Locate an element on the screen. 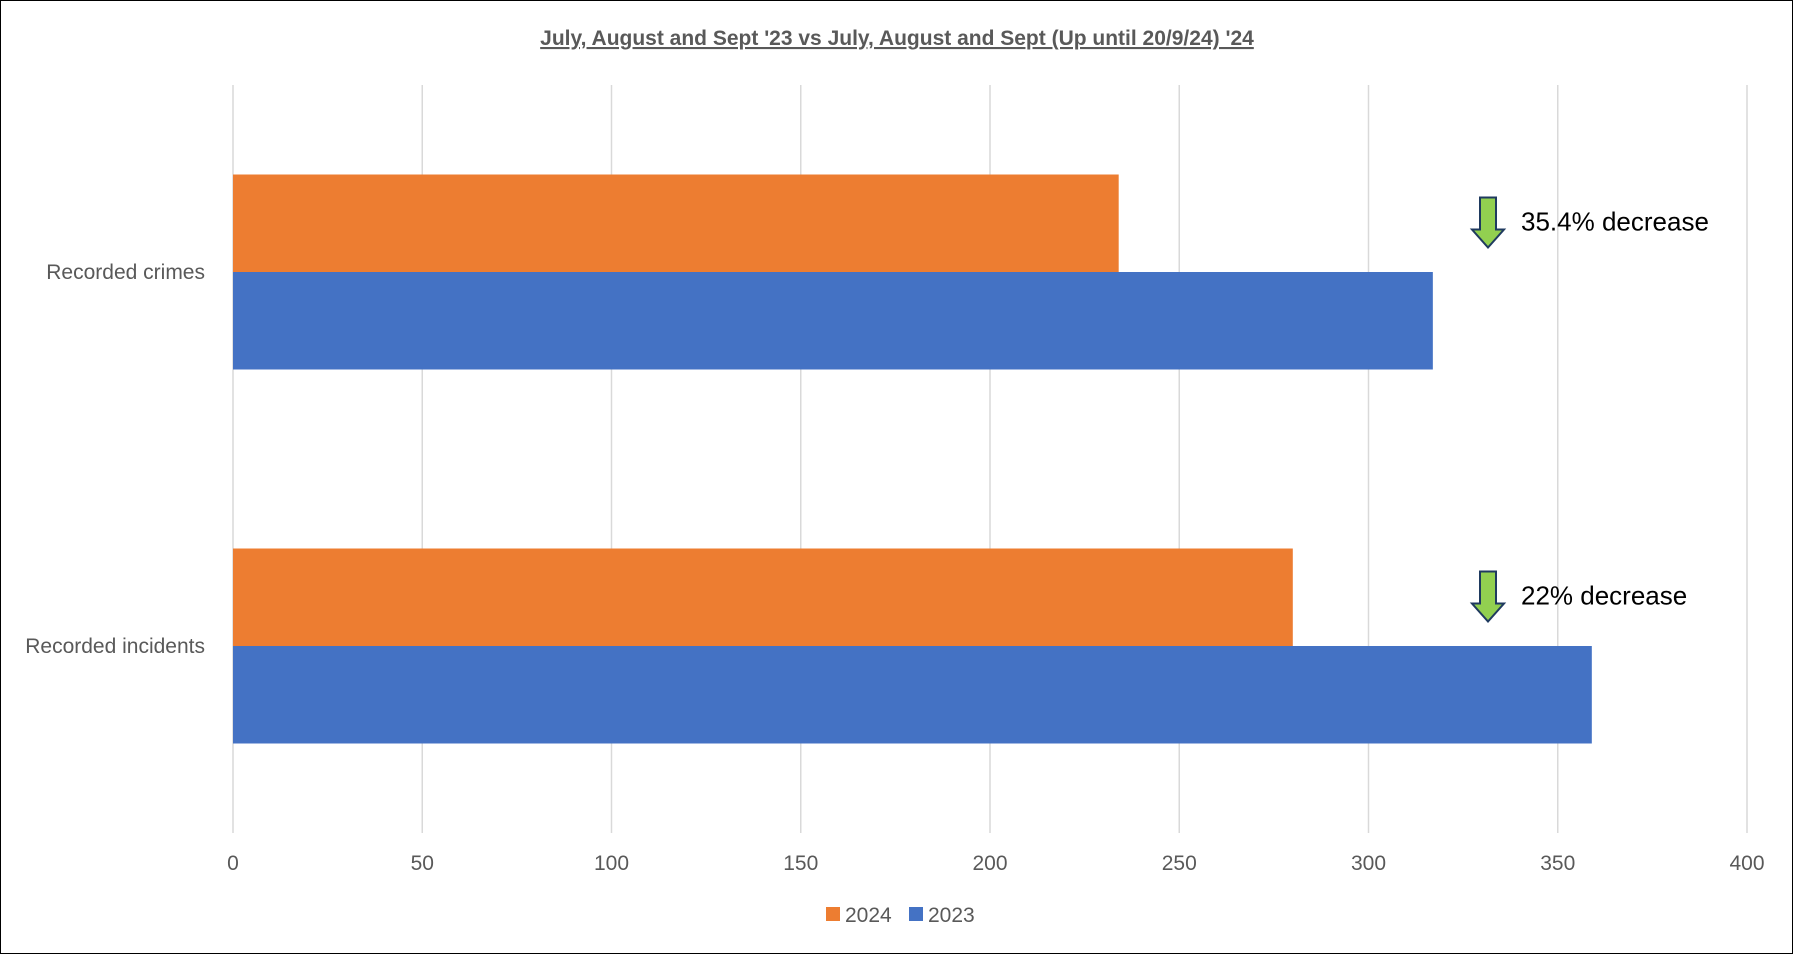 The width and height of the screenshot is (1793, 955). decrease-annotation: 35.4% decrease is located at coordinates (1589, 223).